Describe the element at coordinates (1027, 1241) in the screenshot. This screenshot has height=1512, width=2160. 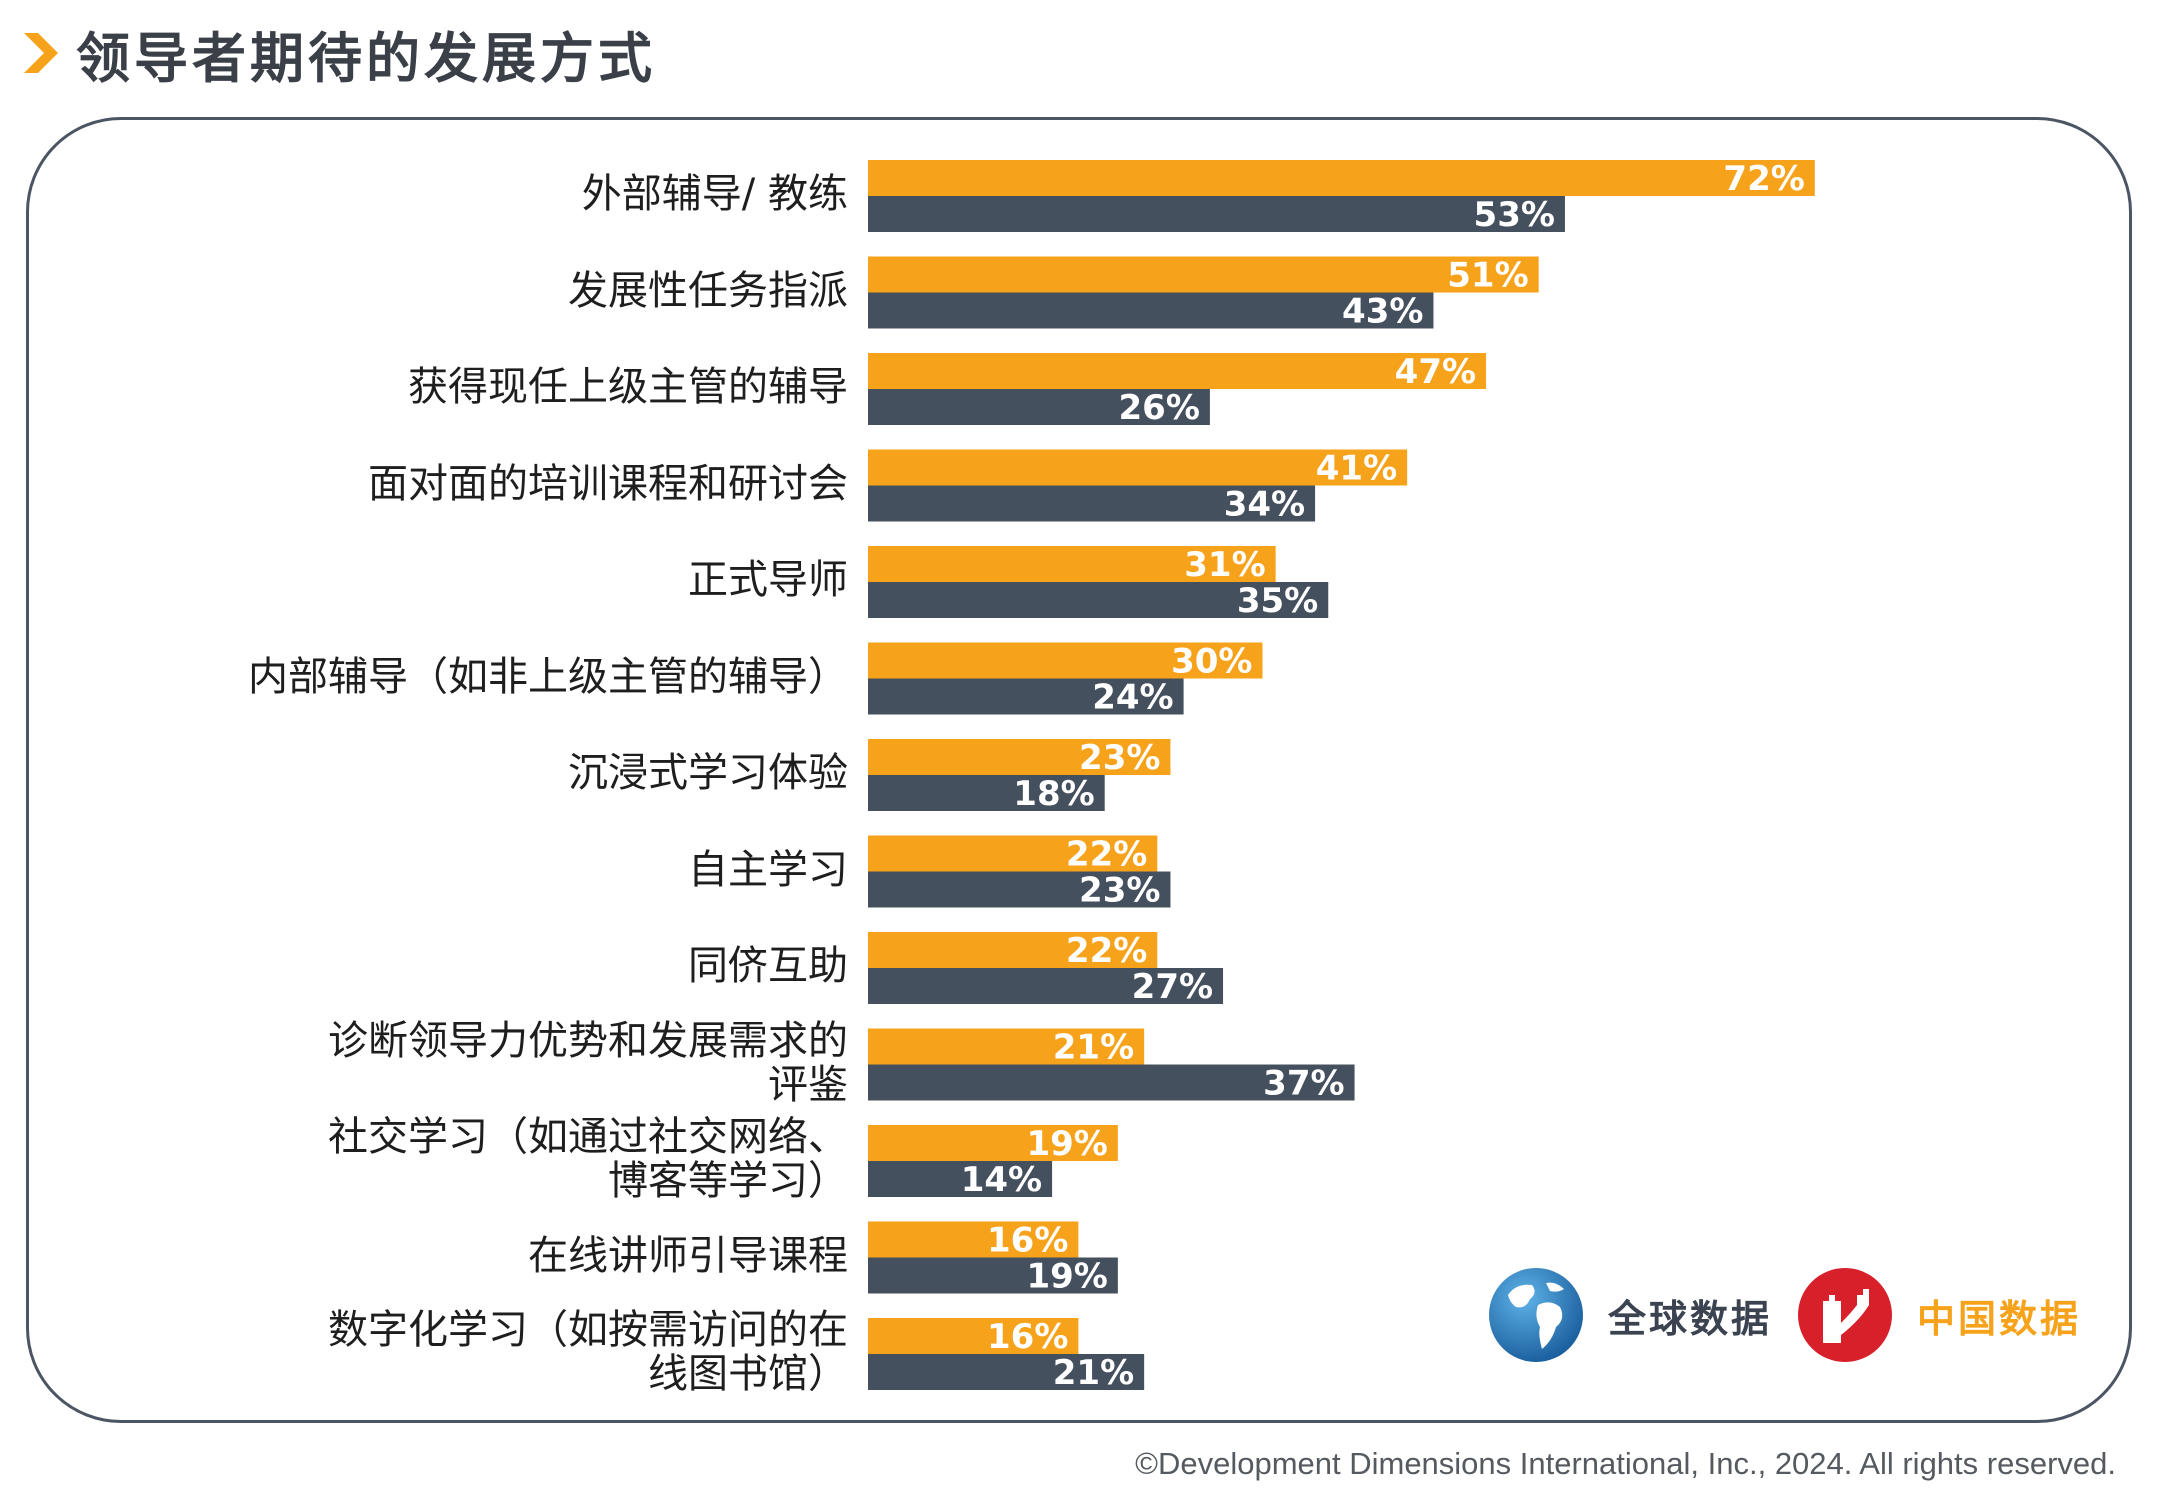
I see `data-label-china-11: 16%` at that location.